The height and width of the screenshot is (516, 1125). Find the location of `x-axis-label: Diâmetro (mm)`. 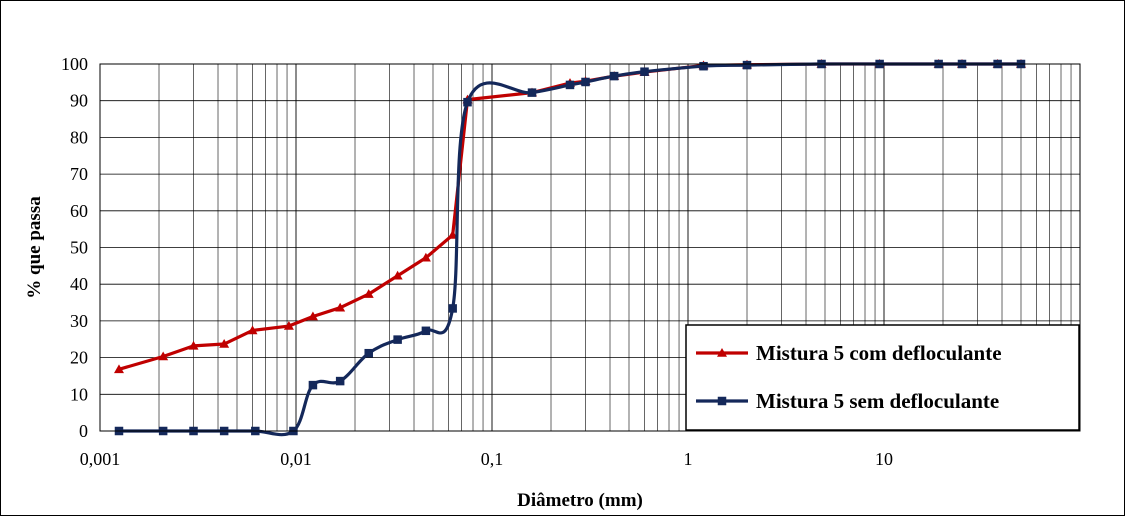

x-axis-label: Diâmetro (mm) is located at coordinates (580, 500).